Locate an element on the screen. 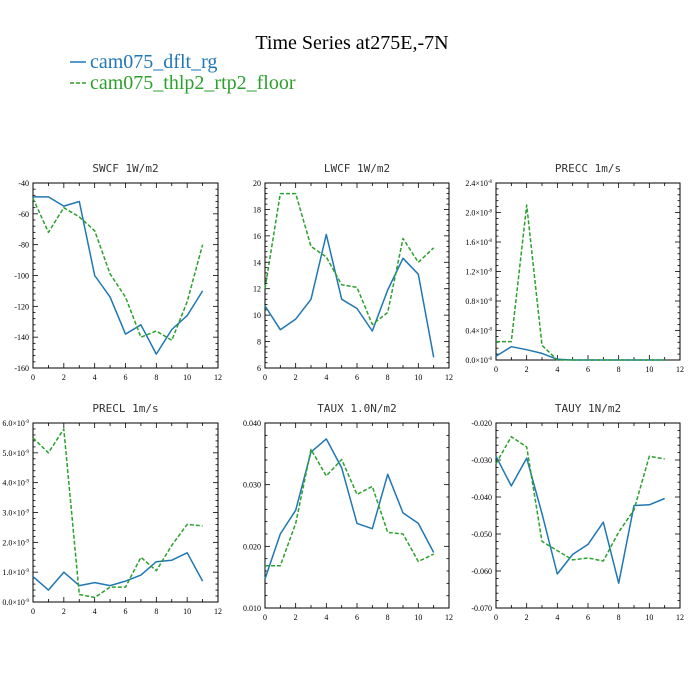 The height and width of the screenshot is (700, 700). y-tick-label: 8 is located at coordinates (259, 342).